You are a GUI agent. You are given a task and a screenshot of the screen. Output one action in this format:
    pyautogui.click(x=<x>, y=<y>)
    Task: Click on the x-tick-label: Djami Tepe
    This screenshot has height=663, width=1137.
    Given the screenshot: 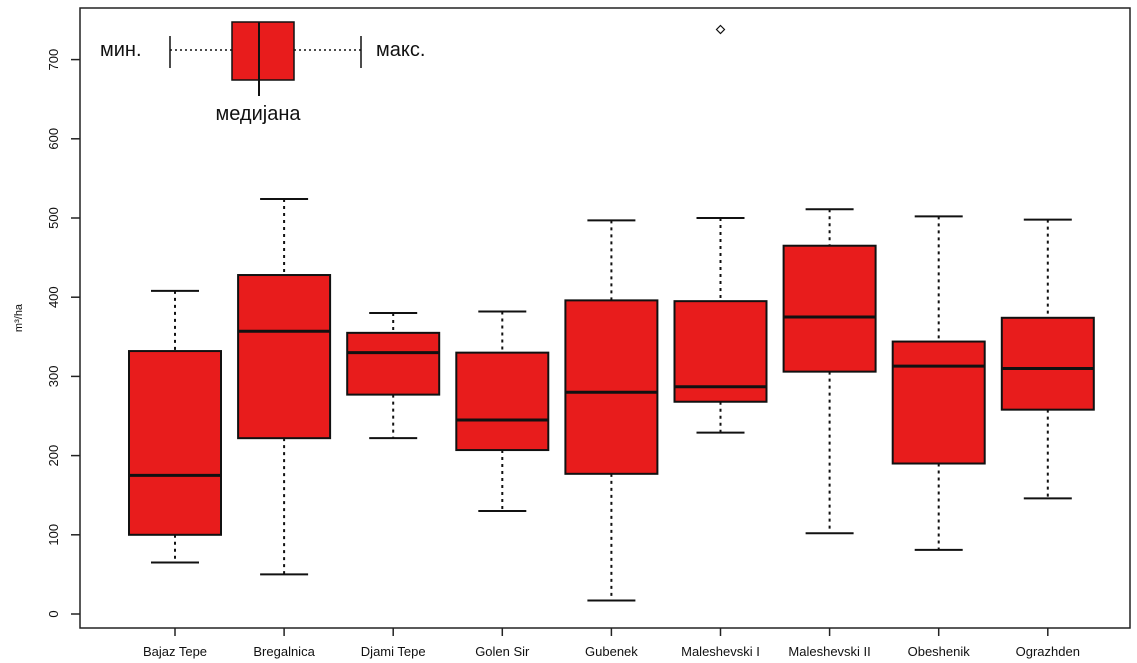 What is the action you would take?
    pyautogui.click(x=393, y=651)
    